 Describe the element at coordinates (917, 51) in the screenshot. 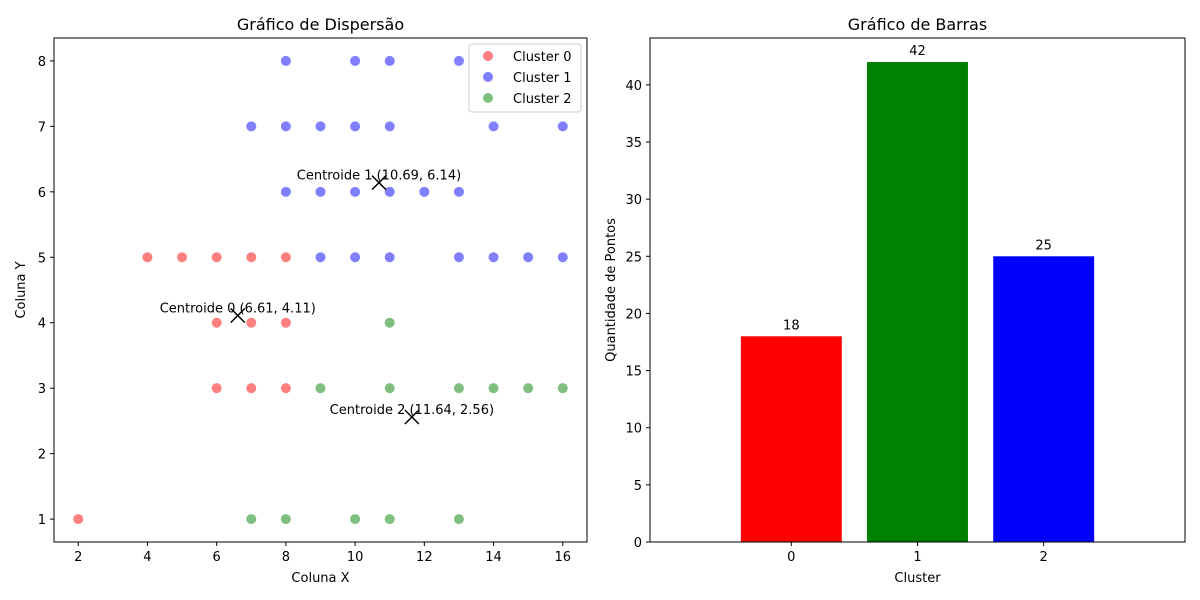

I see `bar-value-label: 42` at that location.